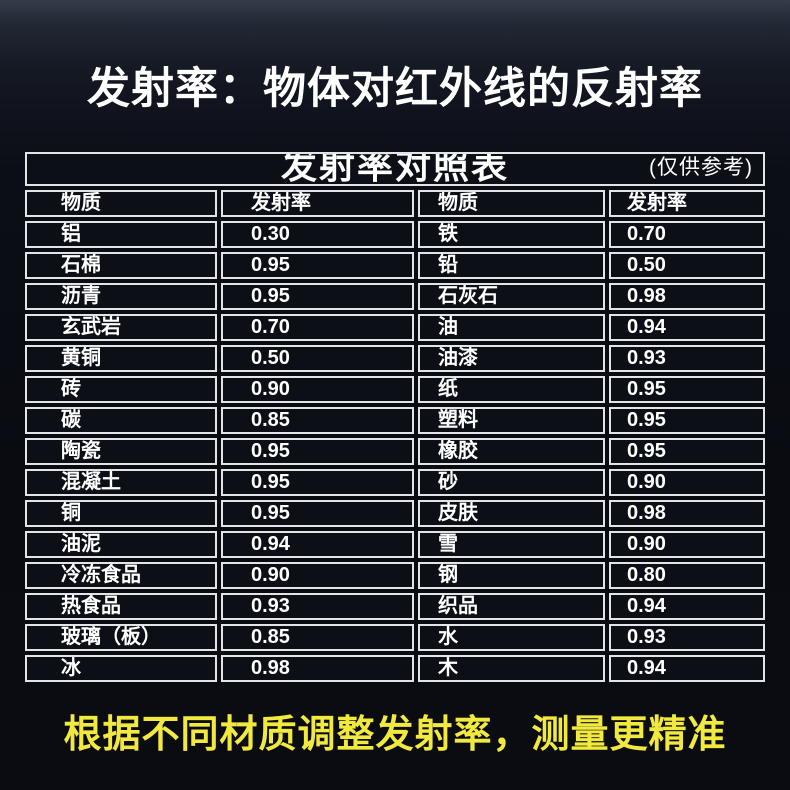  What do you see at coordinates (317, 234) in the screenshot?
I see `emissivity-cell: 0.30` at bounding box center [317, 234].